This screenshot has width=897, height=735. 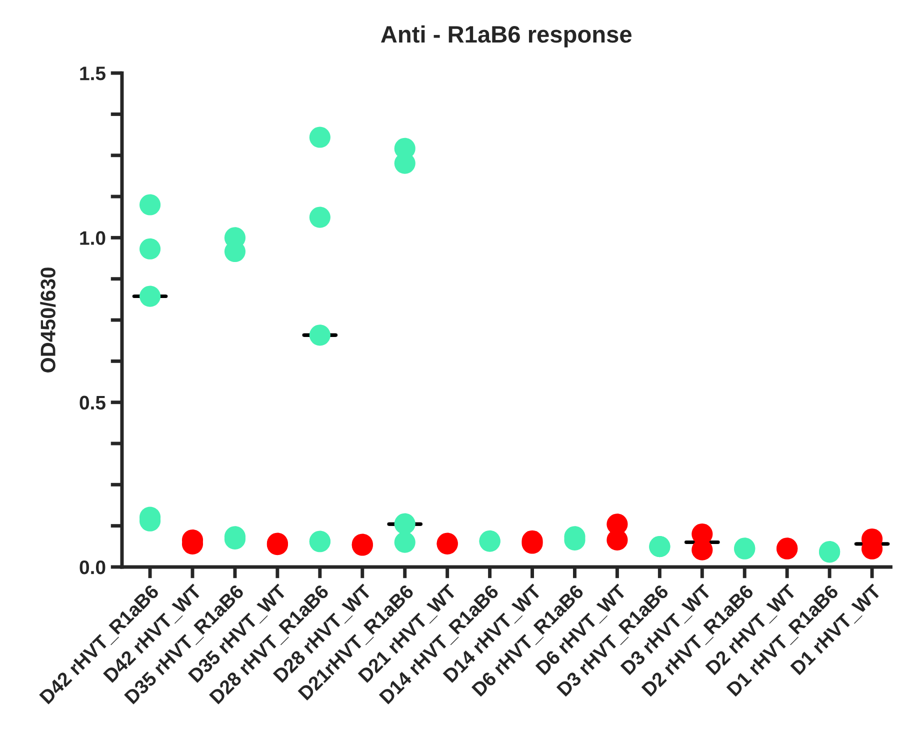 I want to click on chart-title: Anti - R1aB6 response, so click(x=506, y=36).